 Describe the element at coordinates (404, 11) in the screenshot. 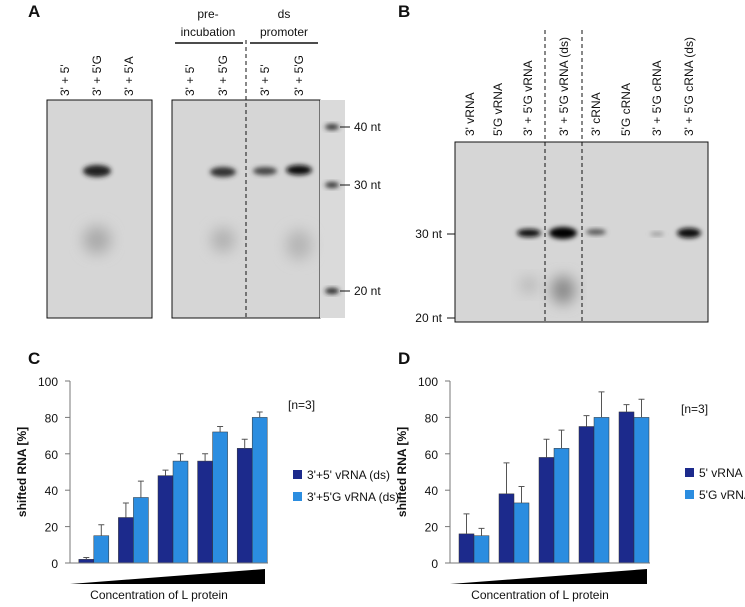

I see `panel-label: B` at that location.